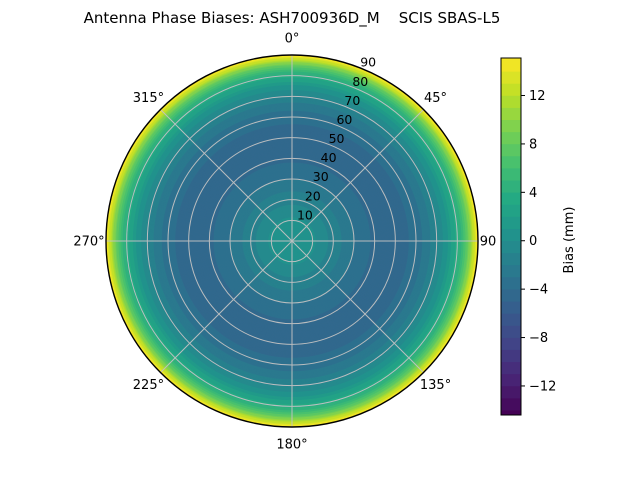 This screenshot has height=480, width=640. What do you see at coordinates (352, 100) in the screenshot?
I see `radial-tick-label: 70` at bounding box center [352, 100].